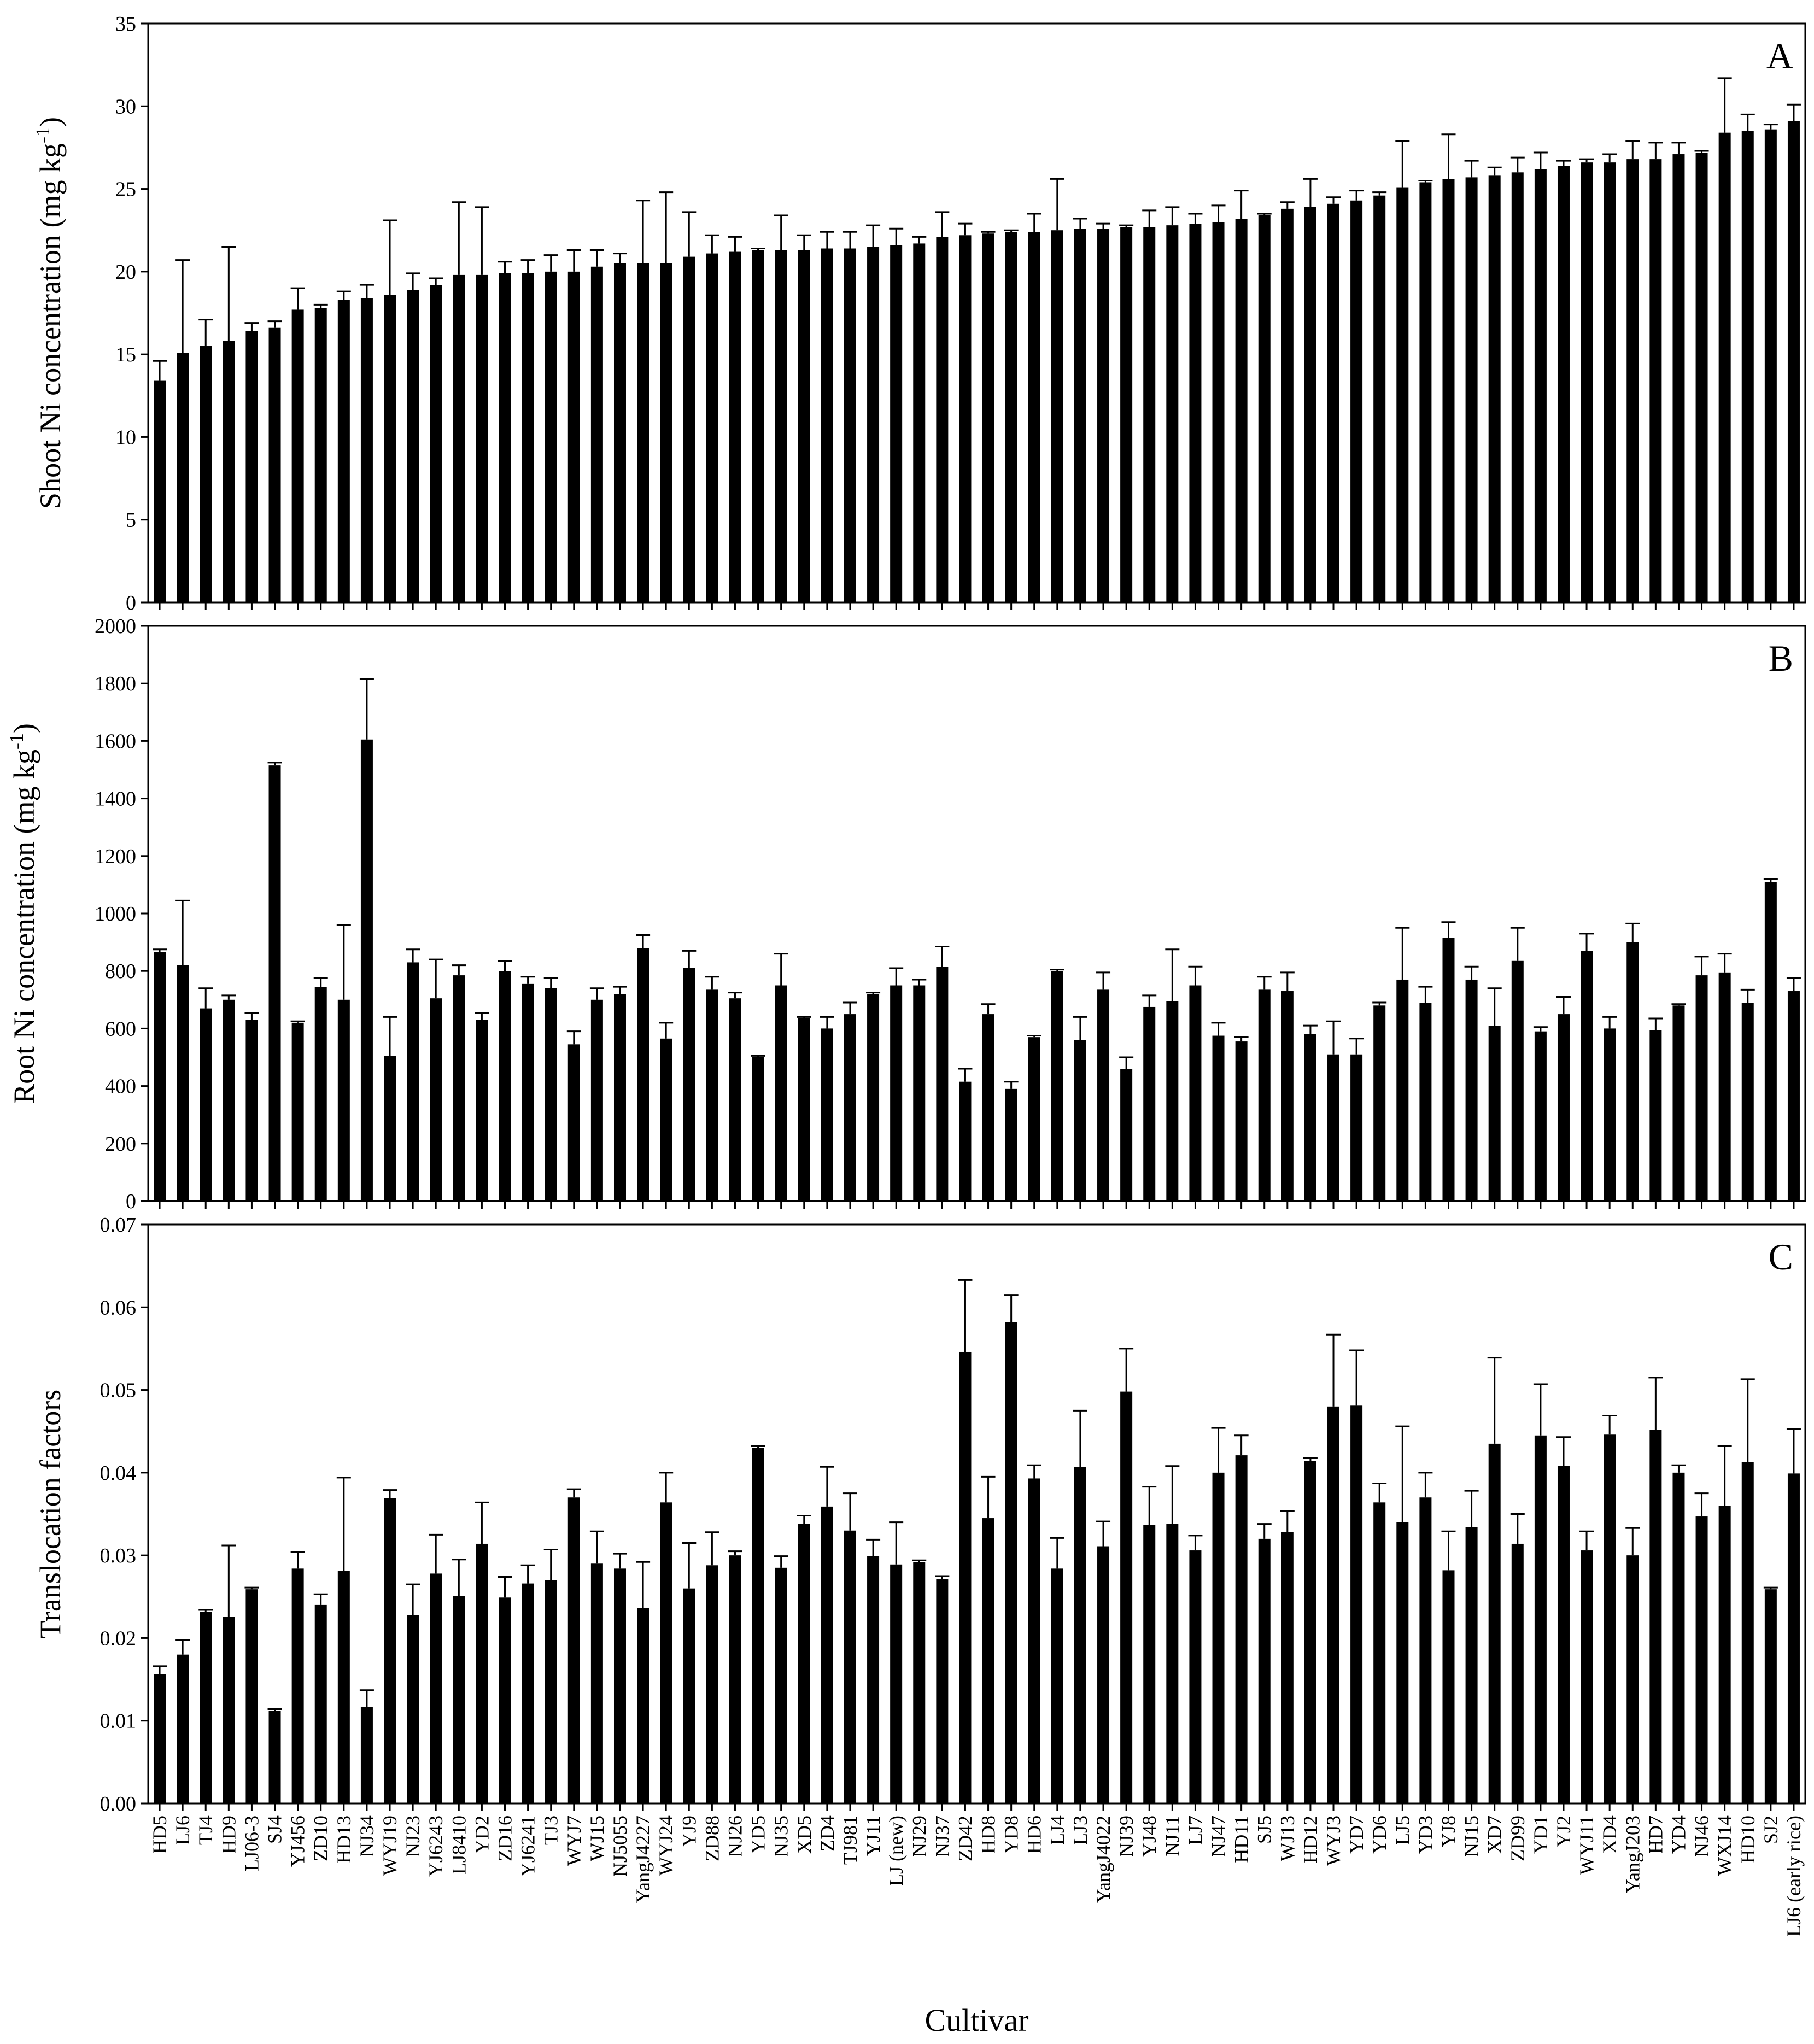 The height and width of the screenshot is (2044, 1814). I want to click on y-tick-label: 0.04, so click(119, 1473).